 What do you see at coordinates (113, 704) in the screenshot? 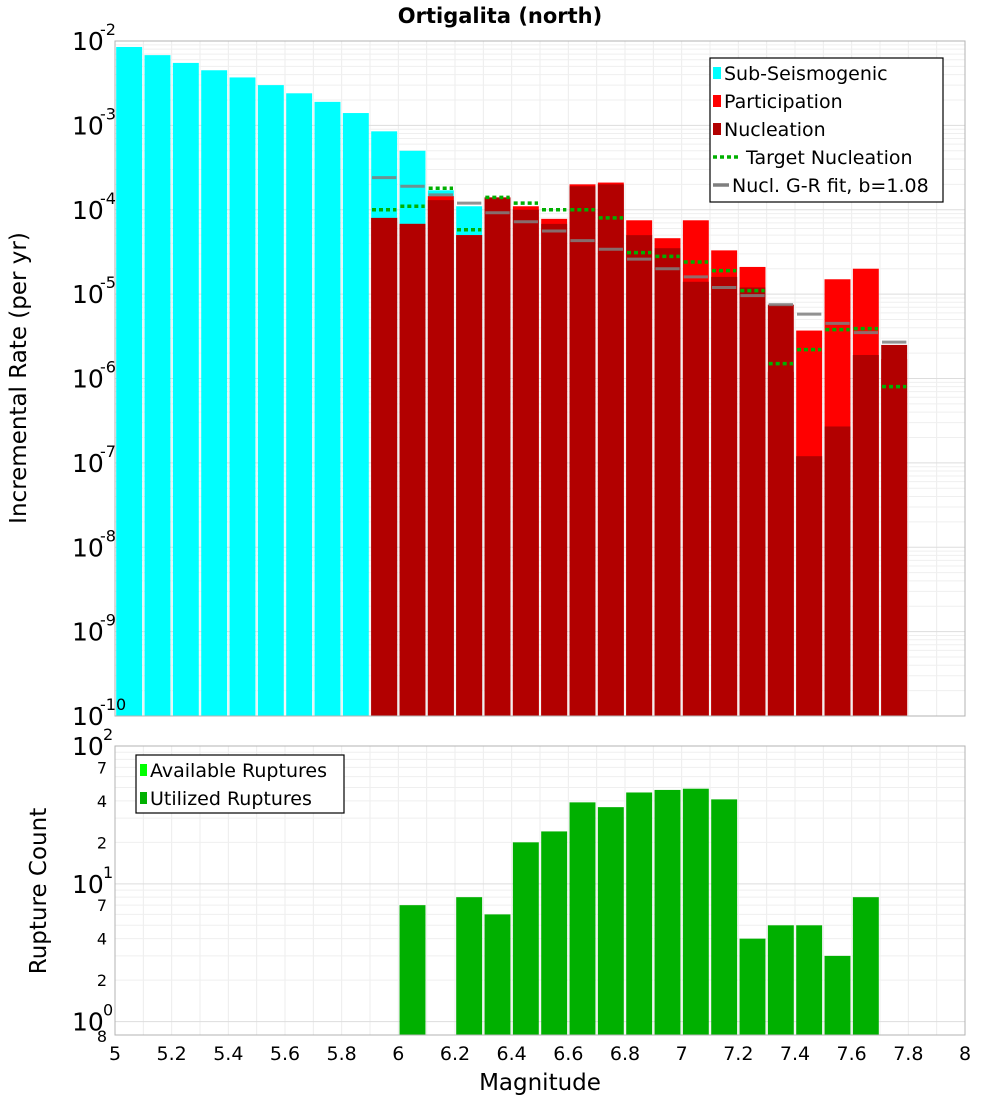
I see `top-y-tick-exponent: -10` at bounding box center [113, 704].